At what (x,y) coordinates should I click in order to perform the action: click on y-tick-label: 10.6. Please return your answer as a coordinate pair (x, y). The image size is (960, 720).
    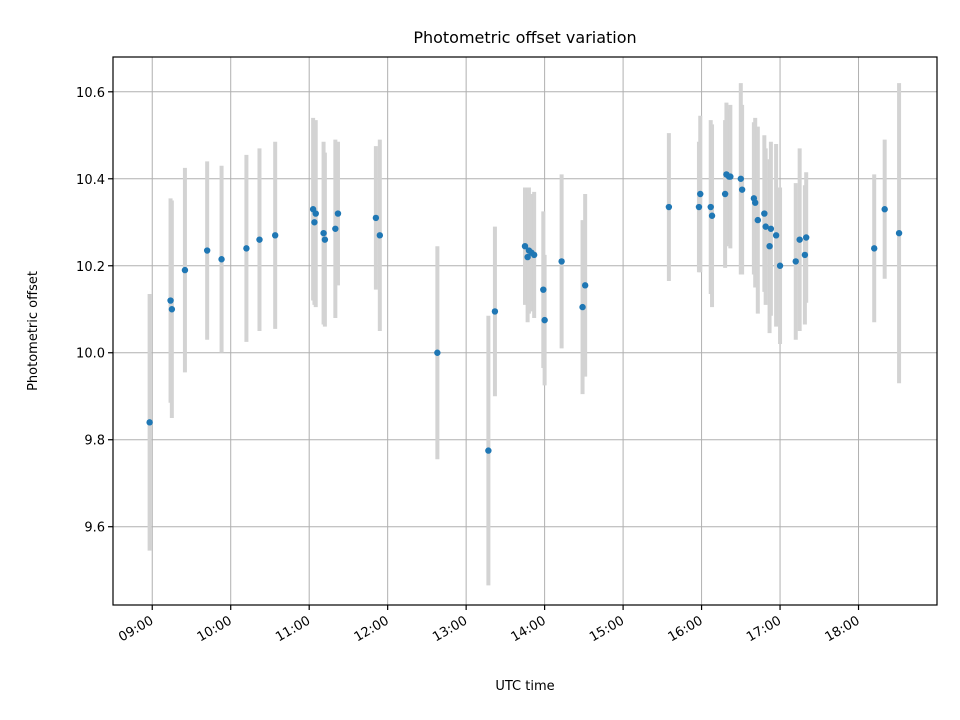
    Looking at the image, I should click on (90, 93).